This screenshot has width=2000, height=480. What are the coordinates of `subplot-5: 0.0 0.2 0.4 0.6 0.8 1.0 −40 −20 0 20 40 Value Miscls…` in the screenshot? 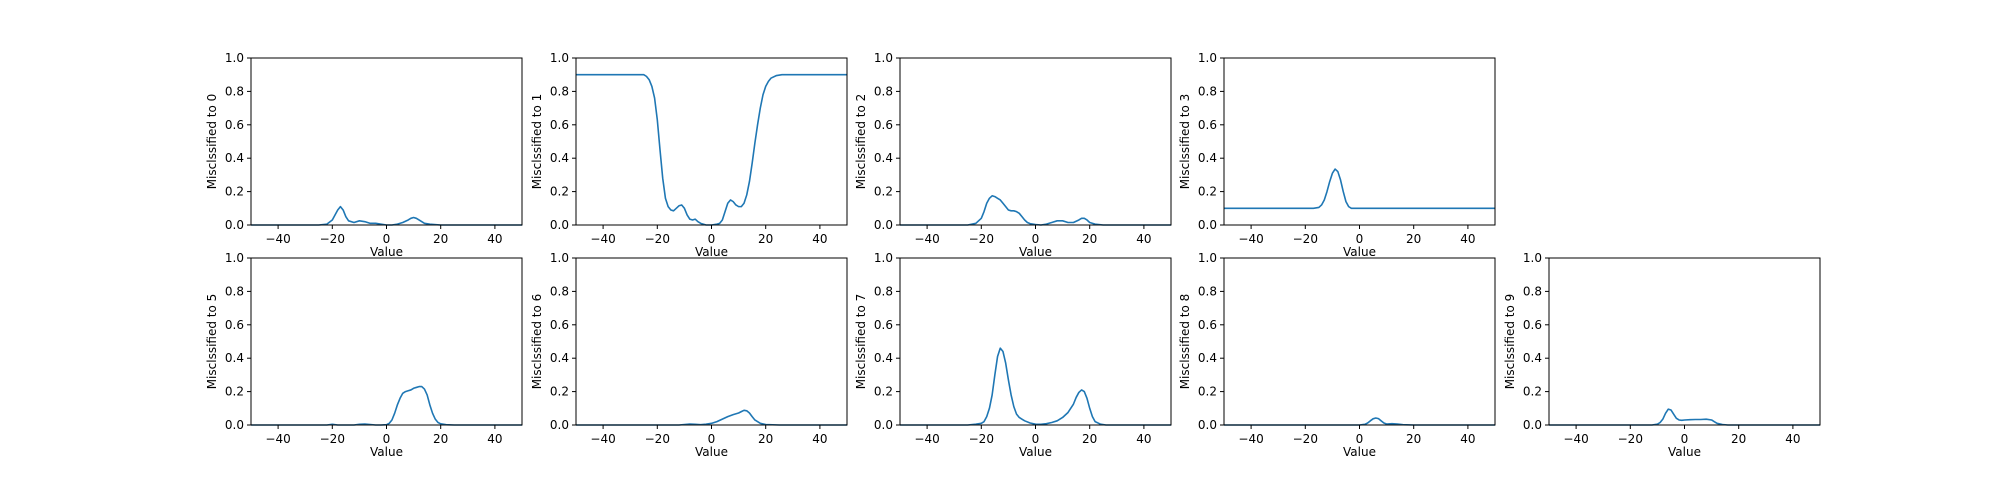 It's located at (689, 355).